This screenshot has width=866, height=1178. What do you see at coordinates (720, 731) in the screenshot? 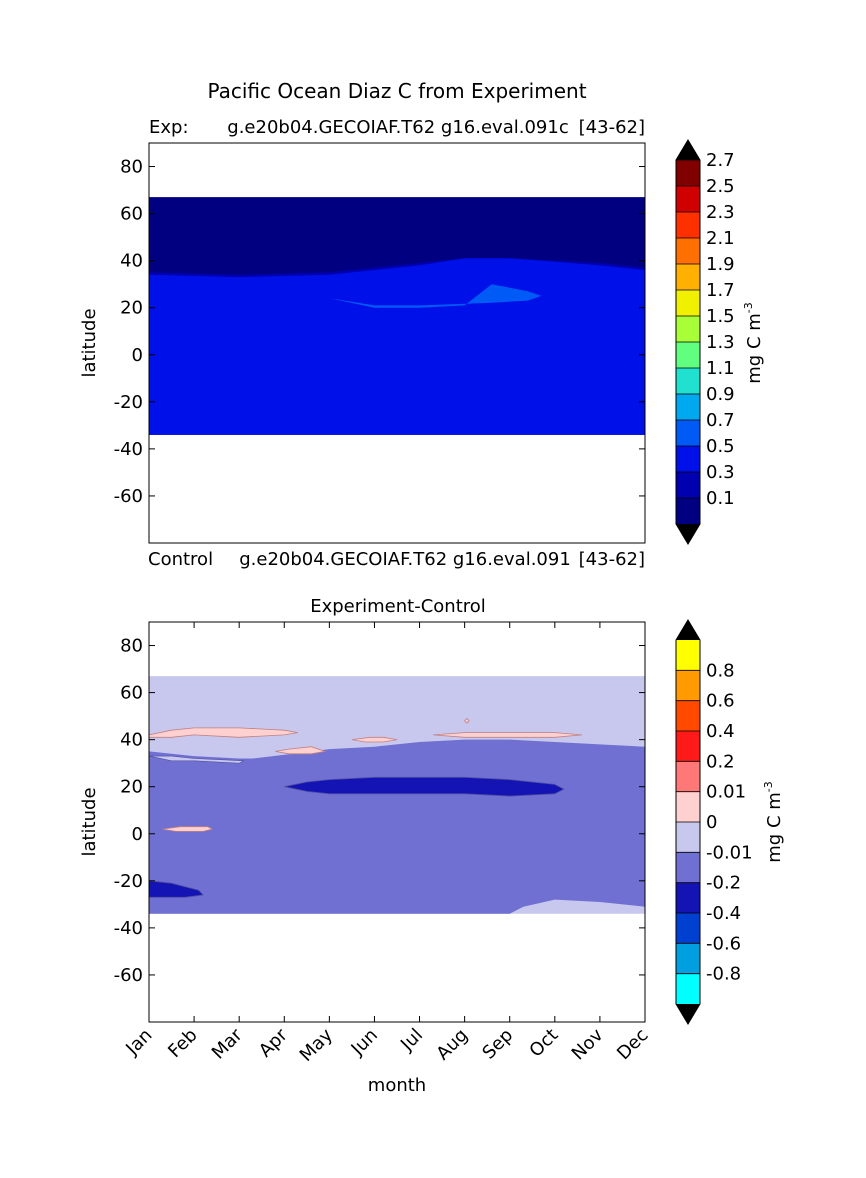
I see `colorbar-tick-label: 0.4` at bounding box center [720, 731].